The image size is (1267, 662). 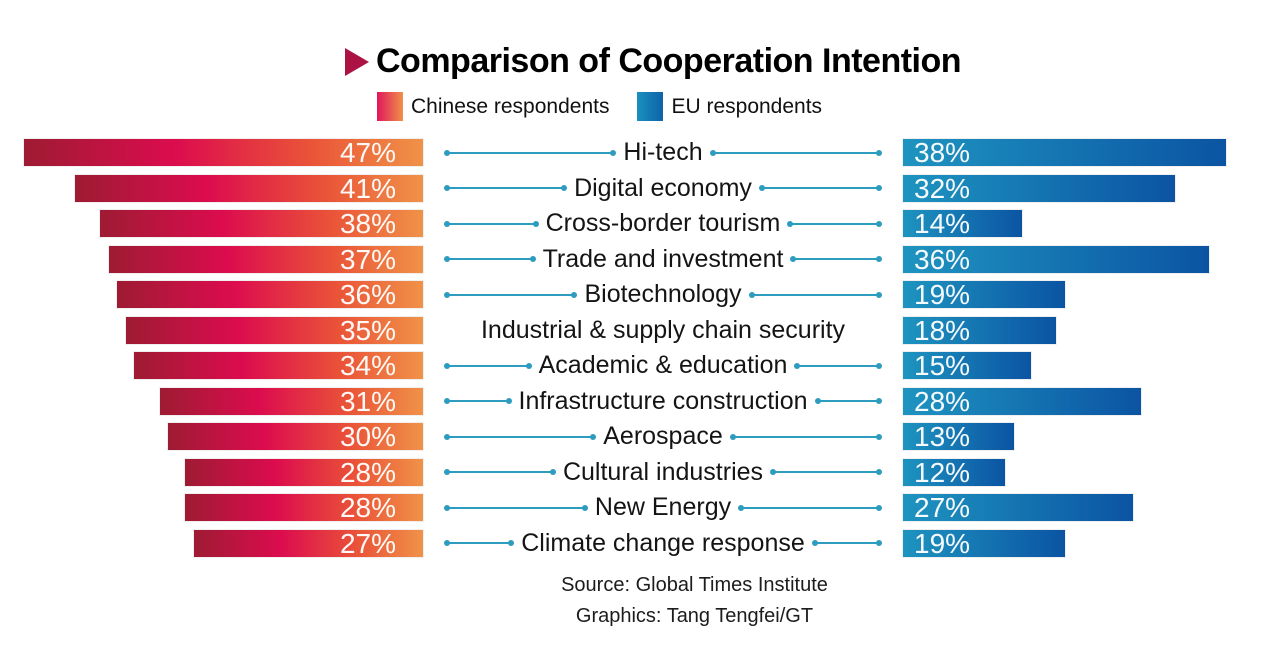 I want to click on category-zone: Academic & education, so click(x=663, y=365).